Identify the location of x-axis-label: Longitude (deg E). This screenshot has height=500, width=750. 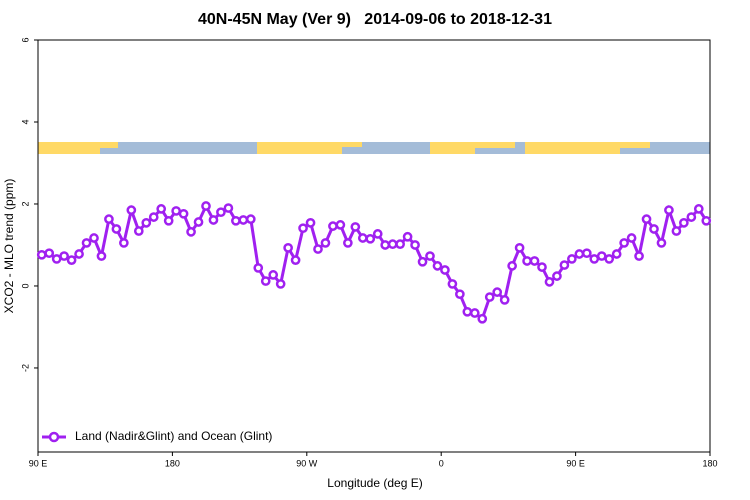
(374, 483).